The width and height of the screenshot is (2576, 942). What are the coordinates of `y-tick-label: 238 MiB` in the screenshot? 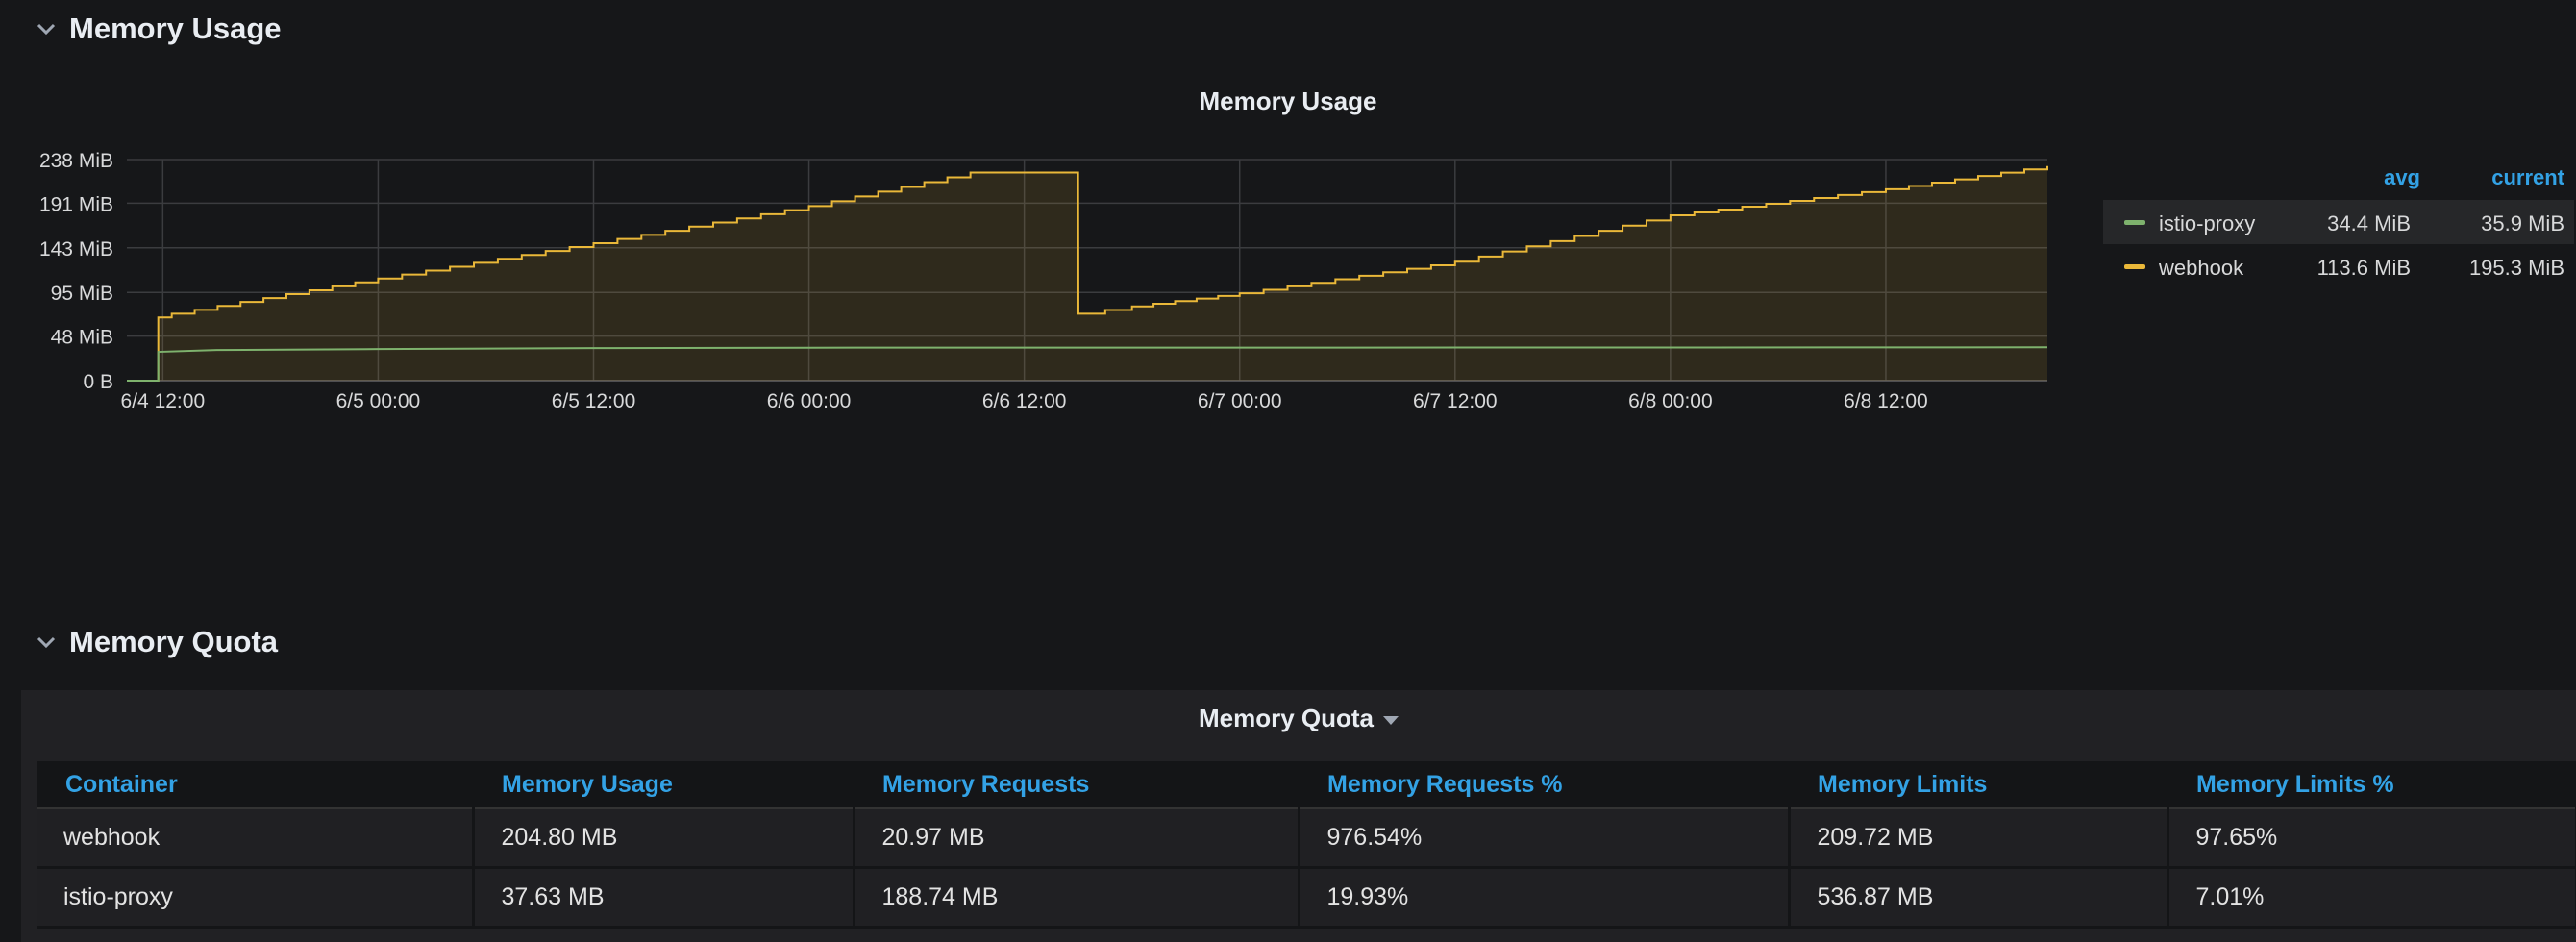 It's located at (76, 161).